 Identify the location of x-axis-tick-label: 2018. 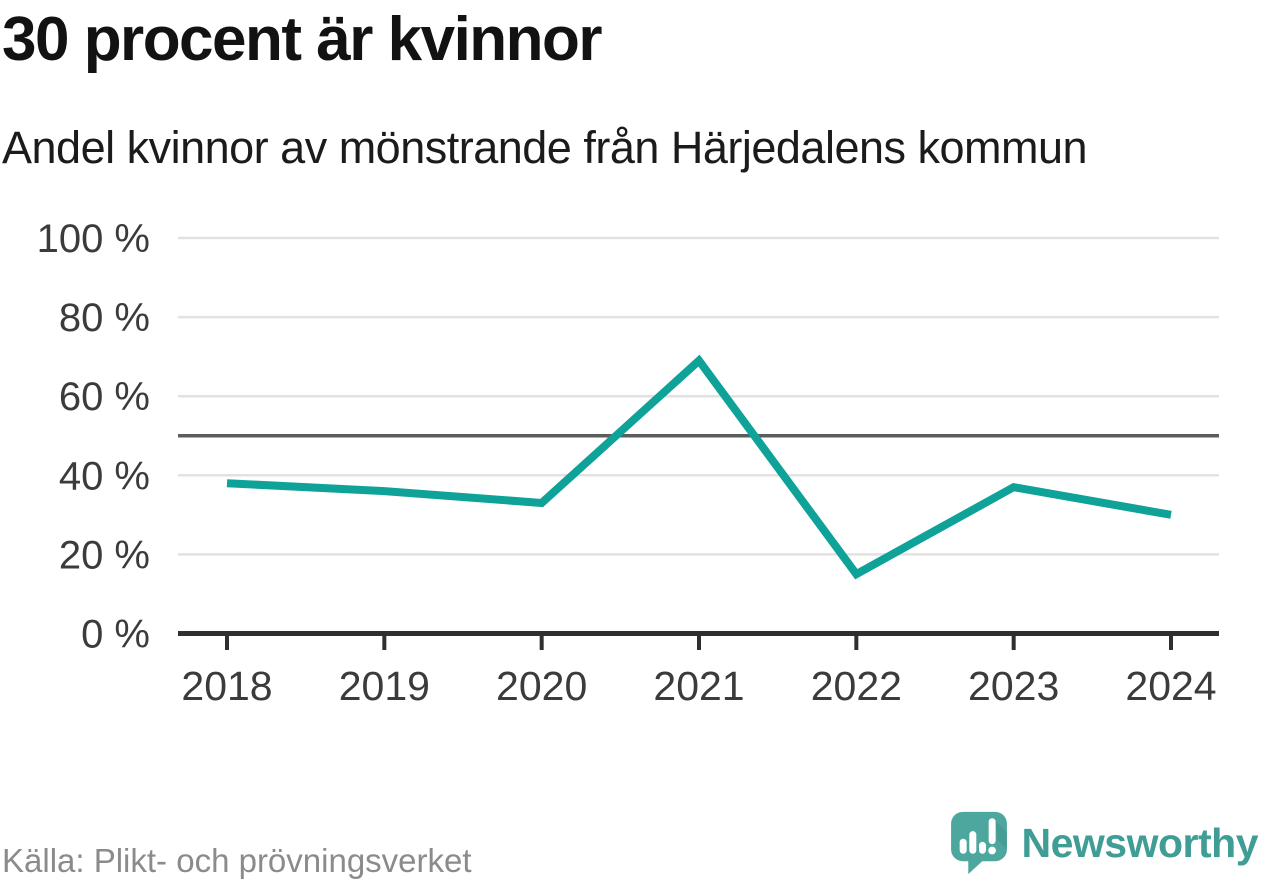
(226, 686).